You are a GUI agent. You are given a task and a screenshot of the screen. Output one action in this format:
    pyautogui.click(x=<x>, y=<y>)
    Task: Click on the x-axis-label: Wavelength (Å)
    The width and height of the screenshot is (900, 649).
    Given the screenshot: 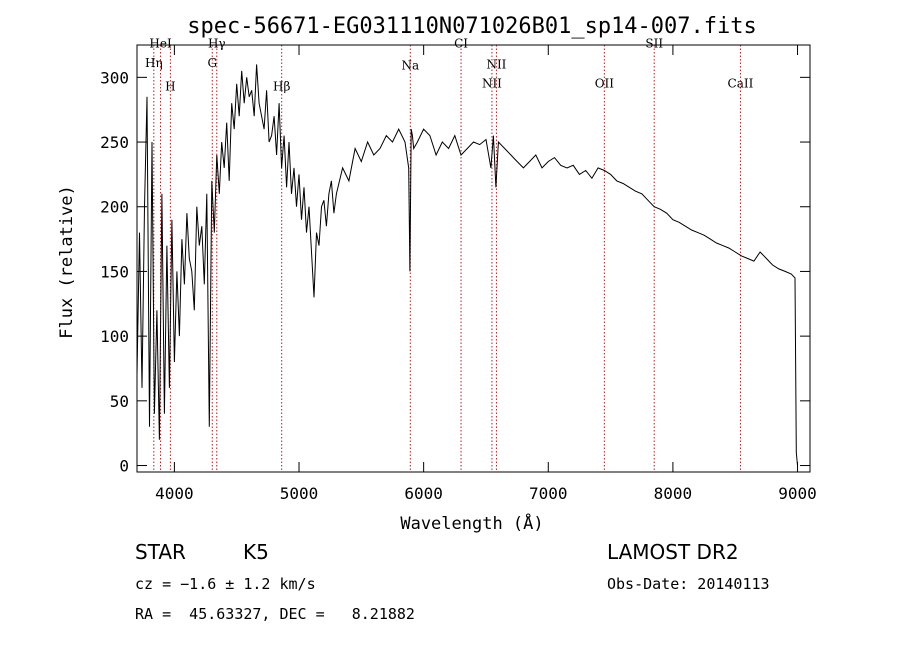 What is the action you would take?
    pyautogui.click(x=471, y=523)
    